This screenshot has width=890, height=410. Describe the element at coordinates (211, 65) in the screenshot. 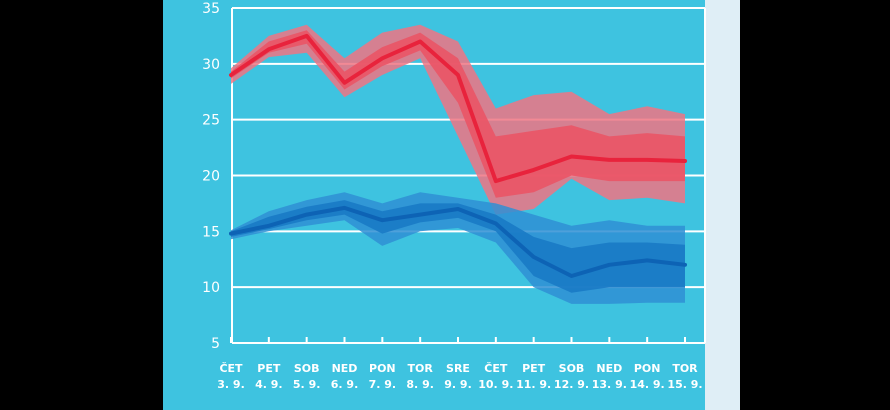

I see `y-tick-label: 30` at that location.